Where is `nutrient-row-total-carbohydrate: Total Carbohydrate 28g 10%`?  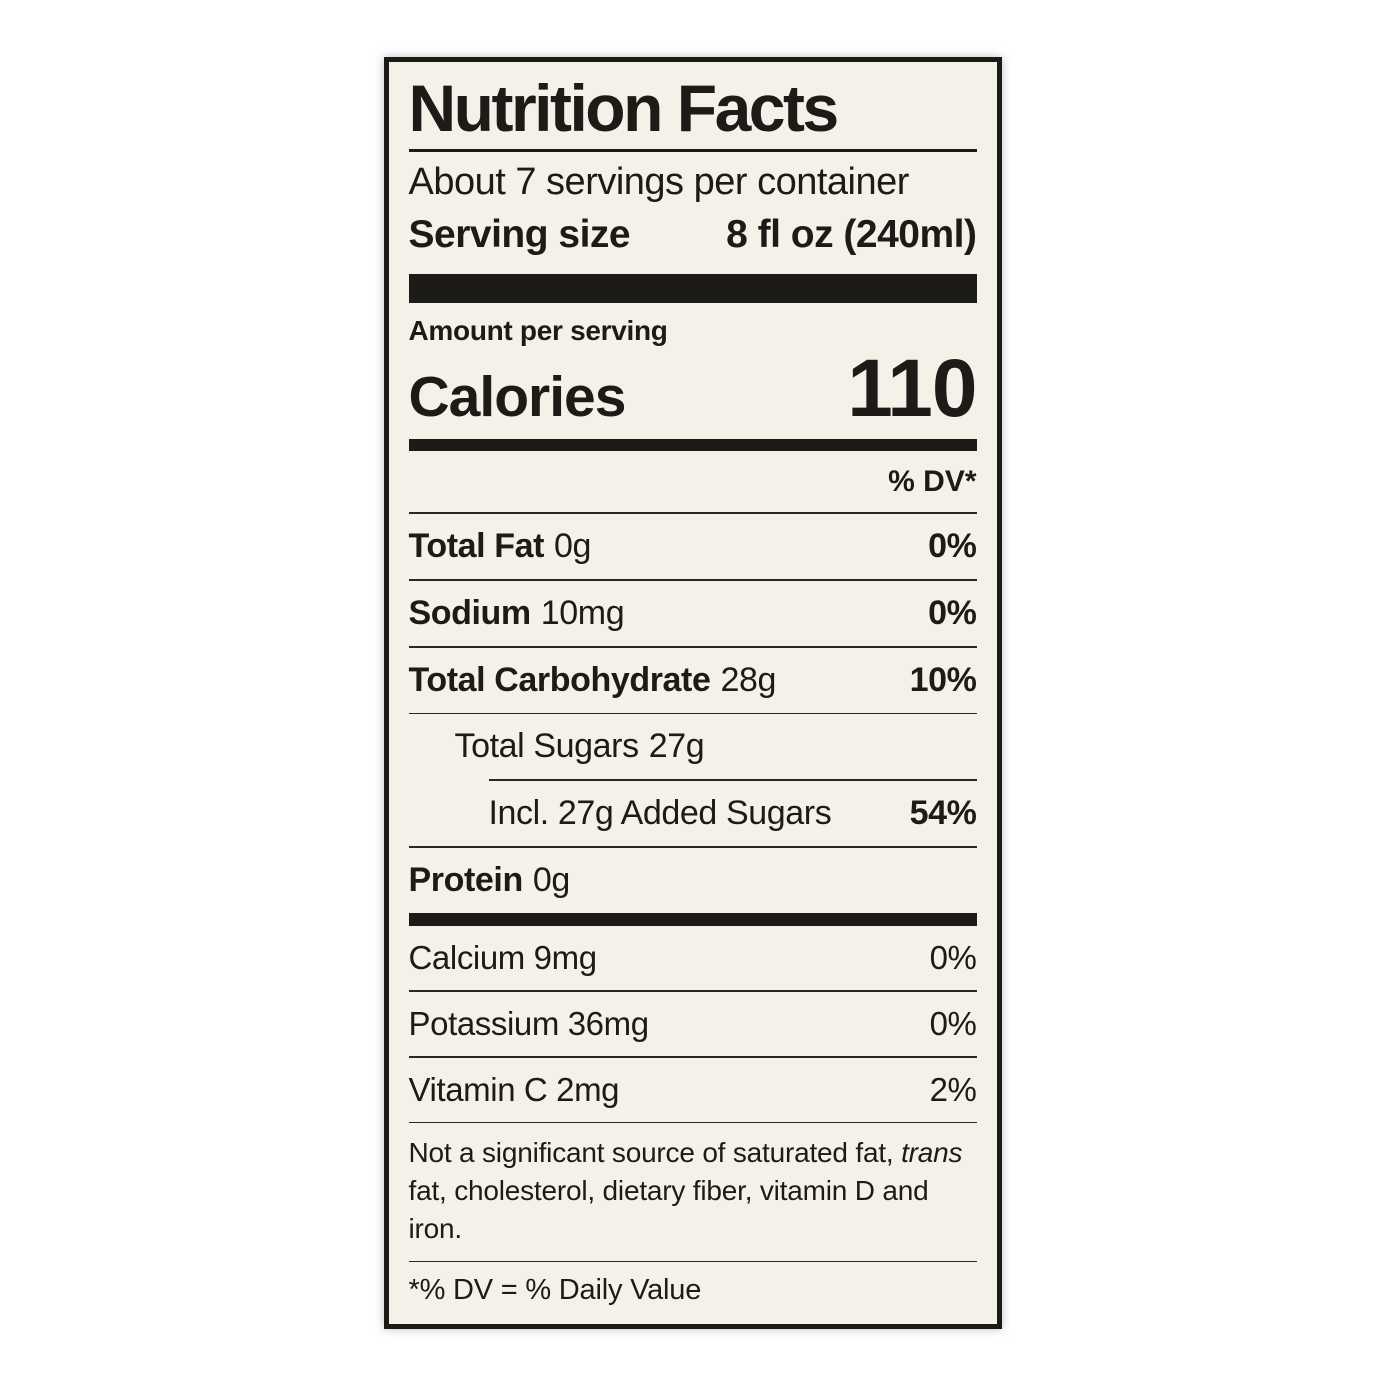
nutrient-row-total-carbohydrate: Total Carbohydrate 28g 10% is located at coordinates (693, 680).